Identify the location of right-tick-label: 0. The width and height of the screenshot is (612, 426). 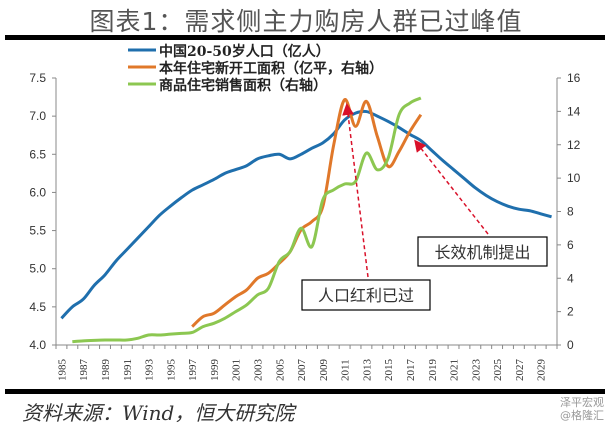
(570, 345).